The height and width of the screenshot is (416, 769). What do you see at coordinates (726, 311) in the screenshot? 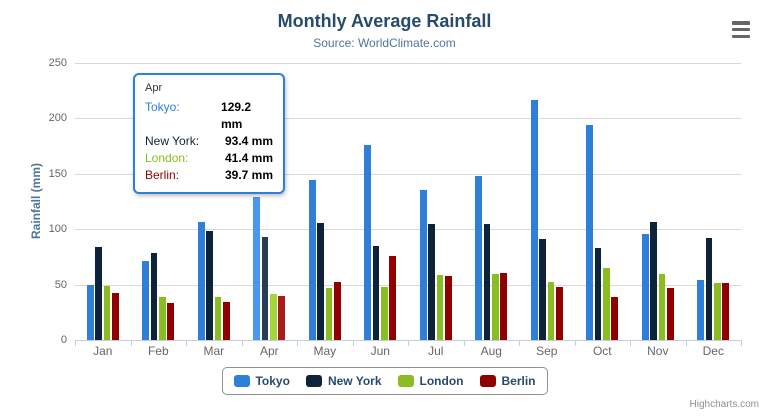
I see `bar-berlin-dec` at bounding box center [726, 311].